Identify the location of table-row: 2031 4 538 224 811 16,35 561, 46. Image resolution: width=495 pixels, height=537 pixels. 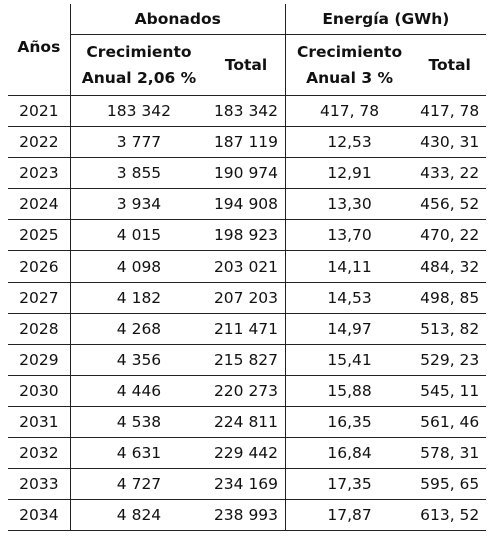
(247, 422).